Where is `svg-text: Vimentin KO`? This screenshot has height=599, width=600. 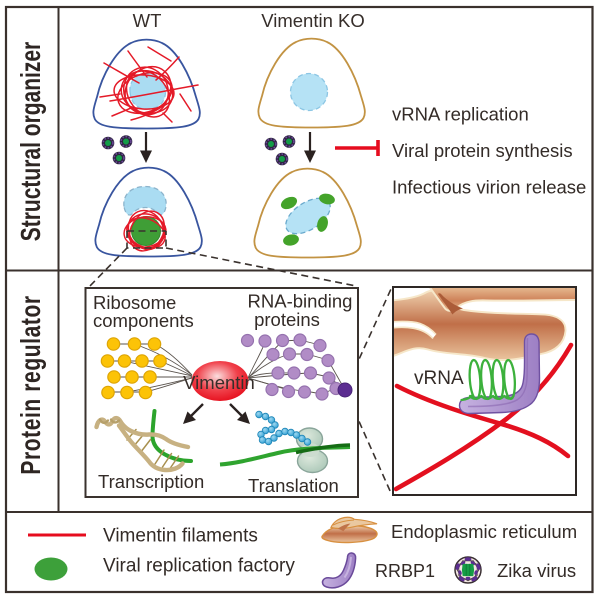 svg-text: Vimentin KO is located at coordinates (313, 20).